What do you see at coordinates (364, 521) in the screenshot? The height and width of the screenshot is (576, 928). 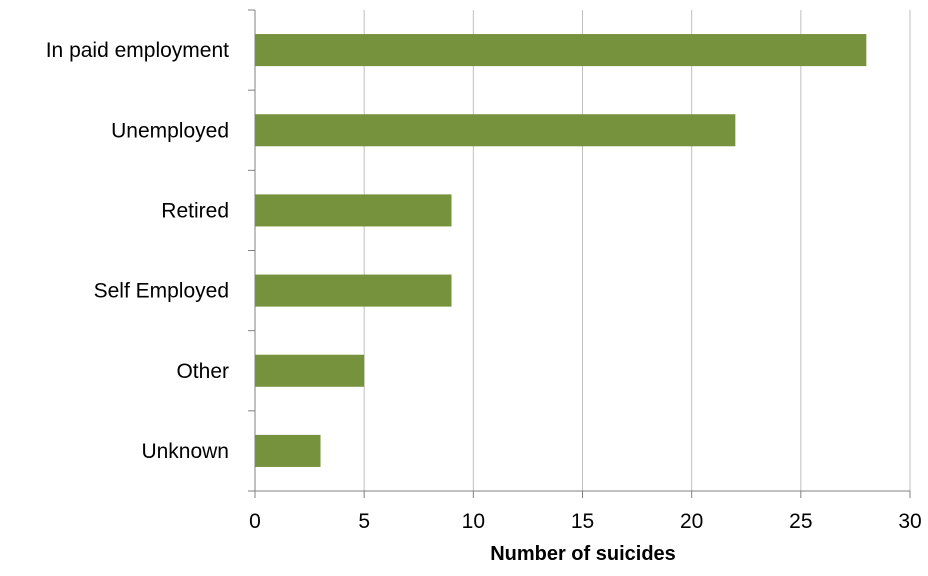 I see `x-tick-label: 5` at bounding box center [364, 521].